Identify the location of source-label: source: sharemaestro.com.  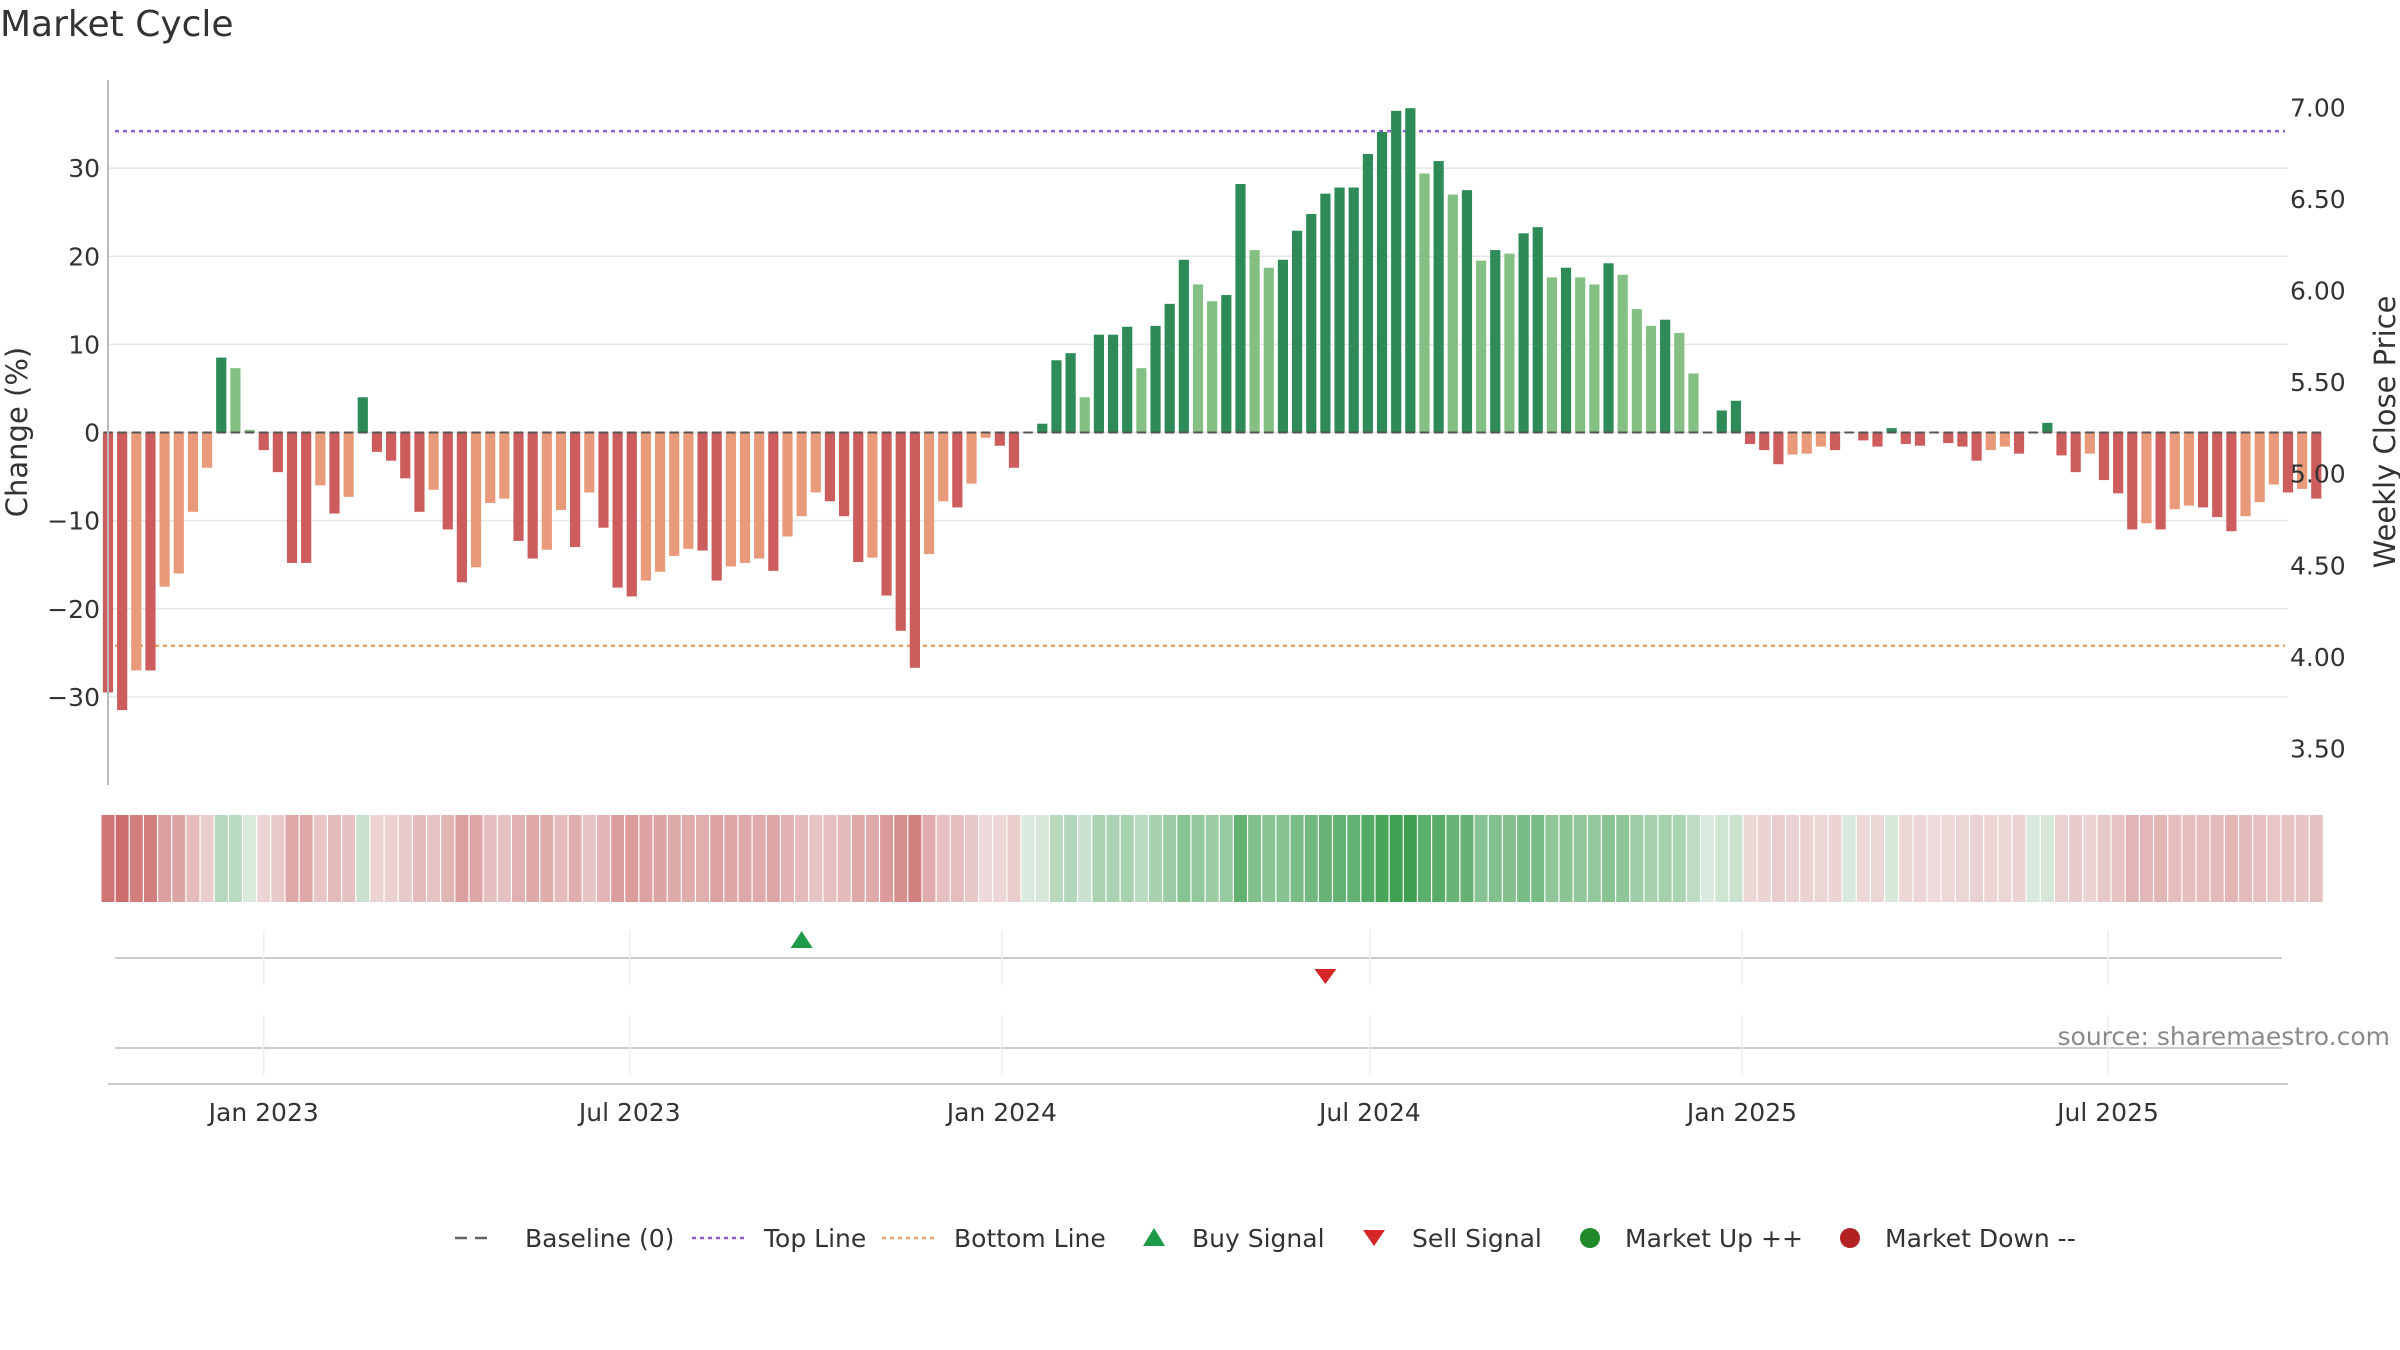
(2224, 1036).